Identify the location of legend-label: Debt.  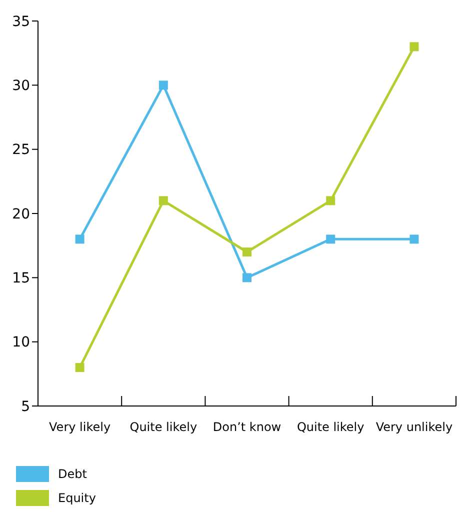
(73, 474).